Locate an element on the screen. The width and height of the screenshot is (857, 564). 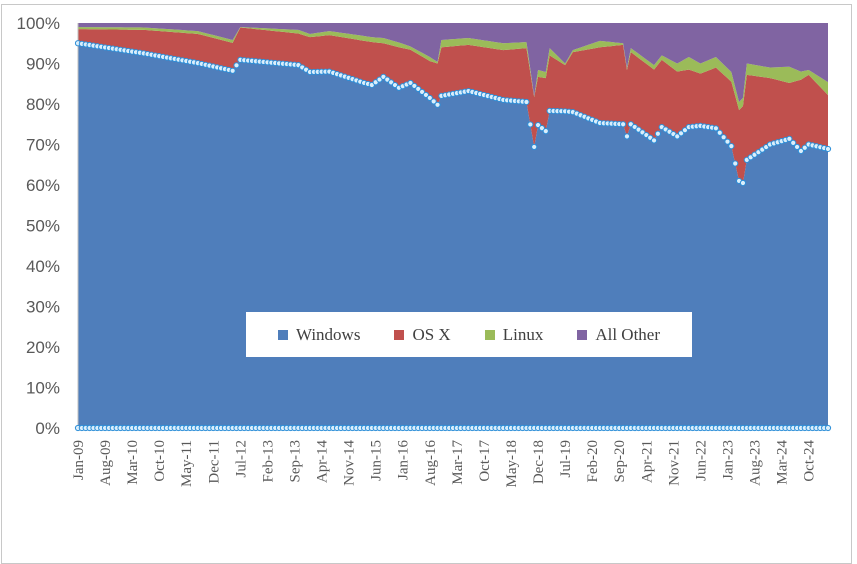
y-tick-label: 40% is located at coordinates (43, 266).